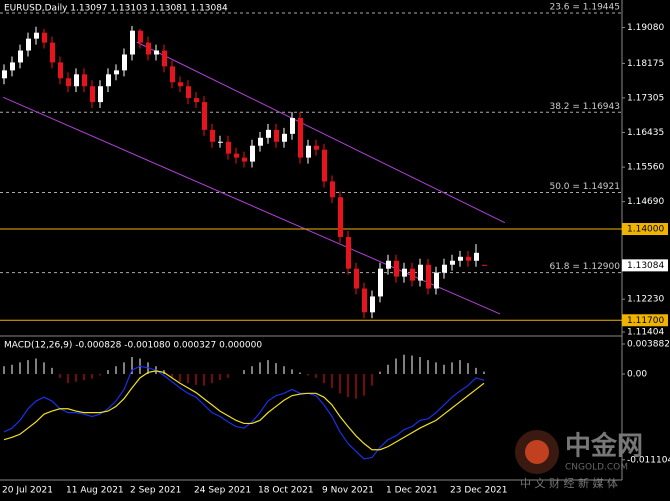 This screenshot has height=501, width=670. Describe the element at coordinates (648, 460) in the screenshot. I see `y-tick-label: -0.011104` at that location.